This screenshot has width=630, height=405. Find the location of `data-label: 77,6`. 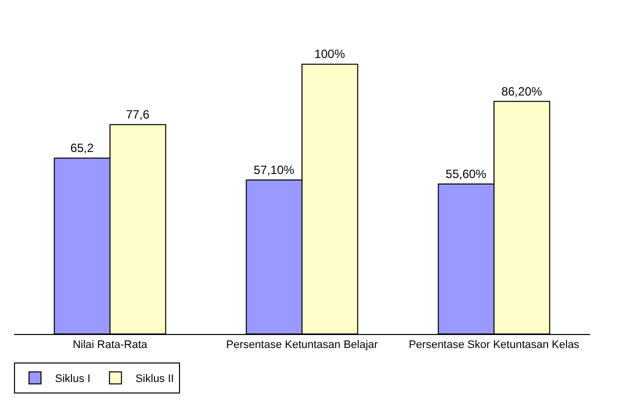

data-label: 77,6 is located at coordinates (138, 115).